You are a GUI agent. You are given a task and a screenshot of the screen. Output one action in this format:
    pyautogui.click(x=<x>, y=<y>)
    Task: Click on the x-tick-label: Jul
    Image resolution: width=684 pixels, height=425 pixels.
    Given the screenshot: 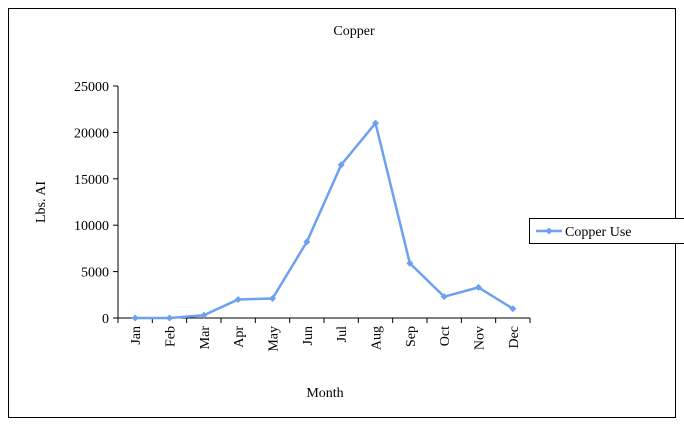 What is the action you would take?
    pyautogui.click(x=342, y=334)
    